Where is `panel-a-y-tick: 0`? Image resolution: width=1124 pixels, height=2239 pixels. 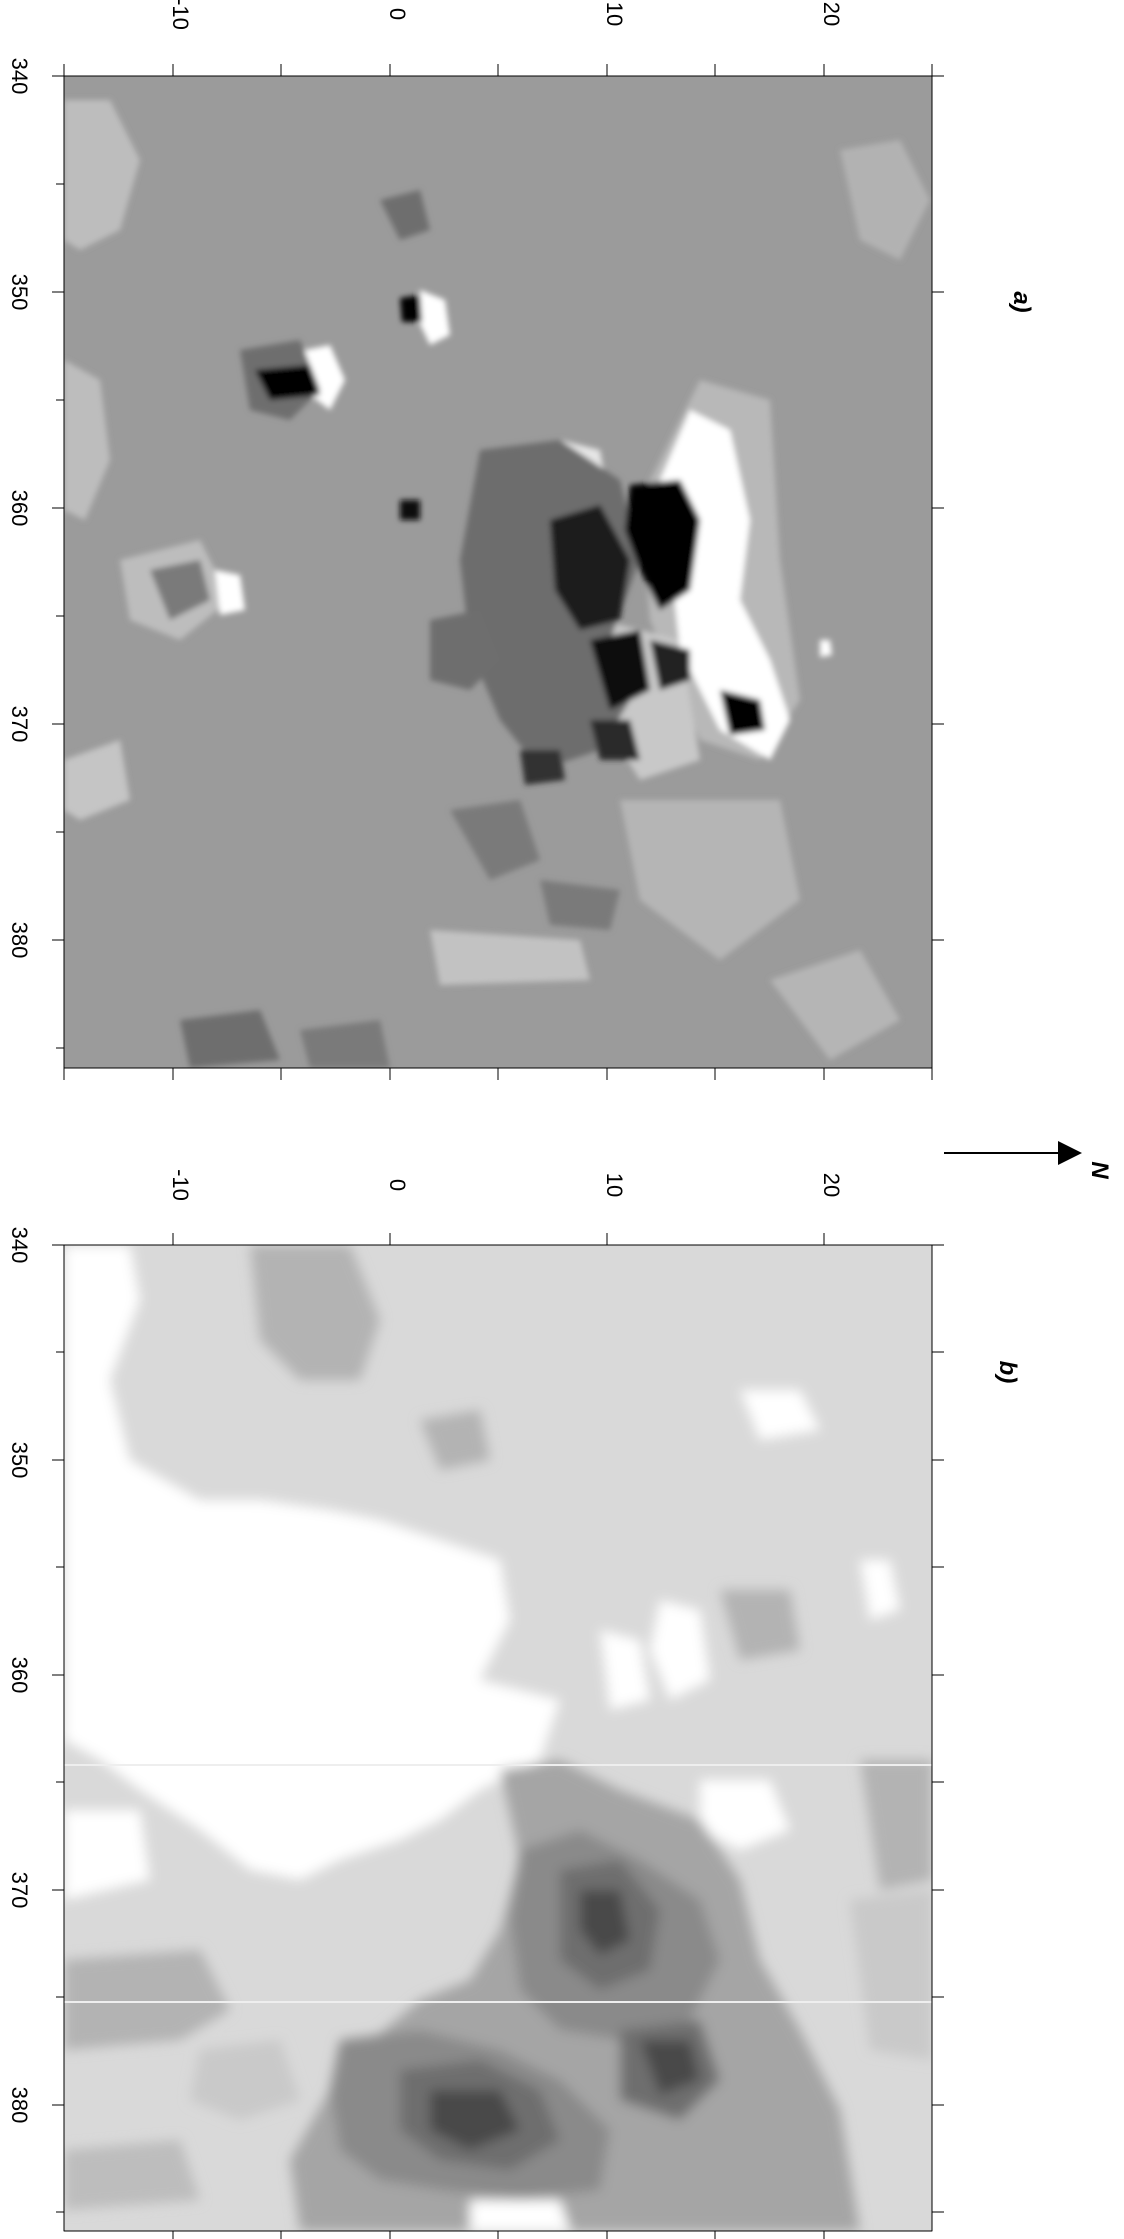 panel-a-y-tick: 0 is located at coordinates (397, 14).